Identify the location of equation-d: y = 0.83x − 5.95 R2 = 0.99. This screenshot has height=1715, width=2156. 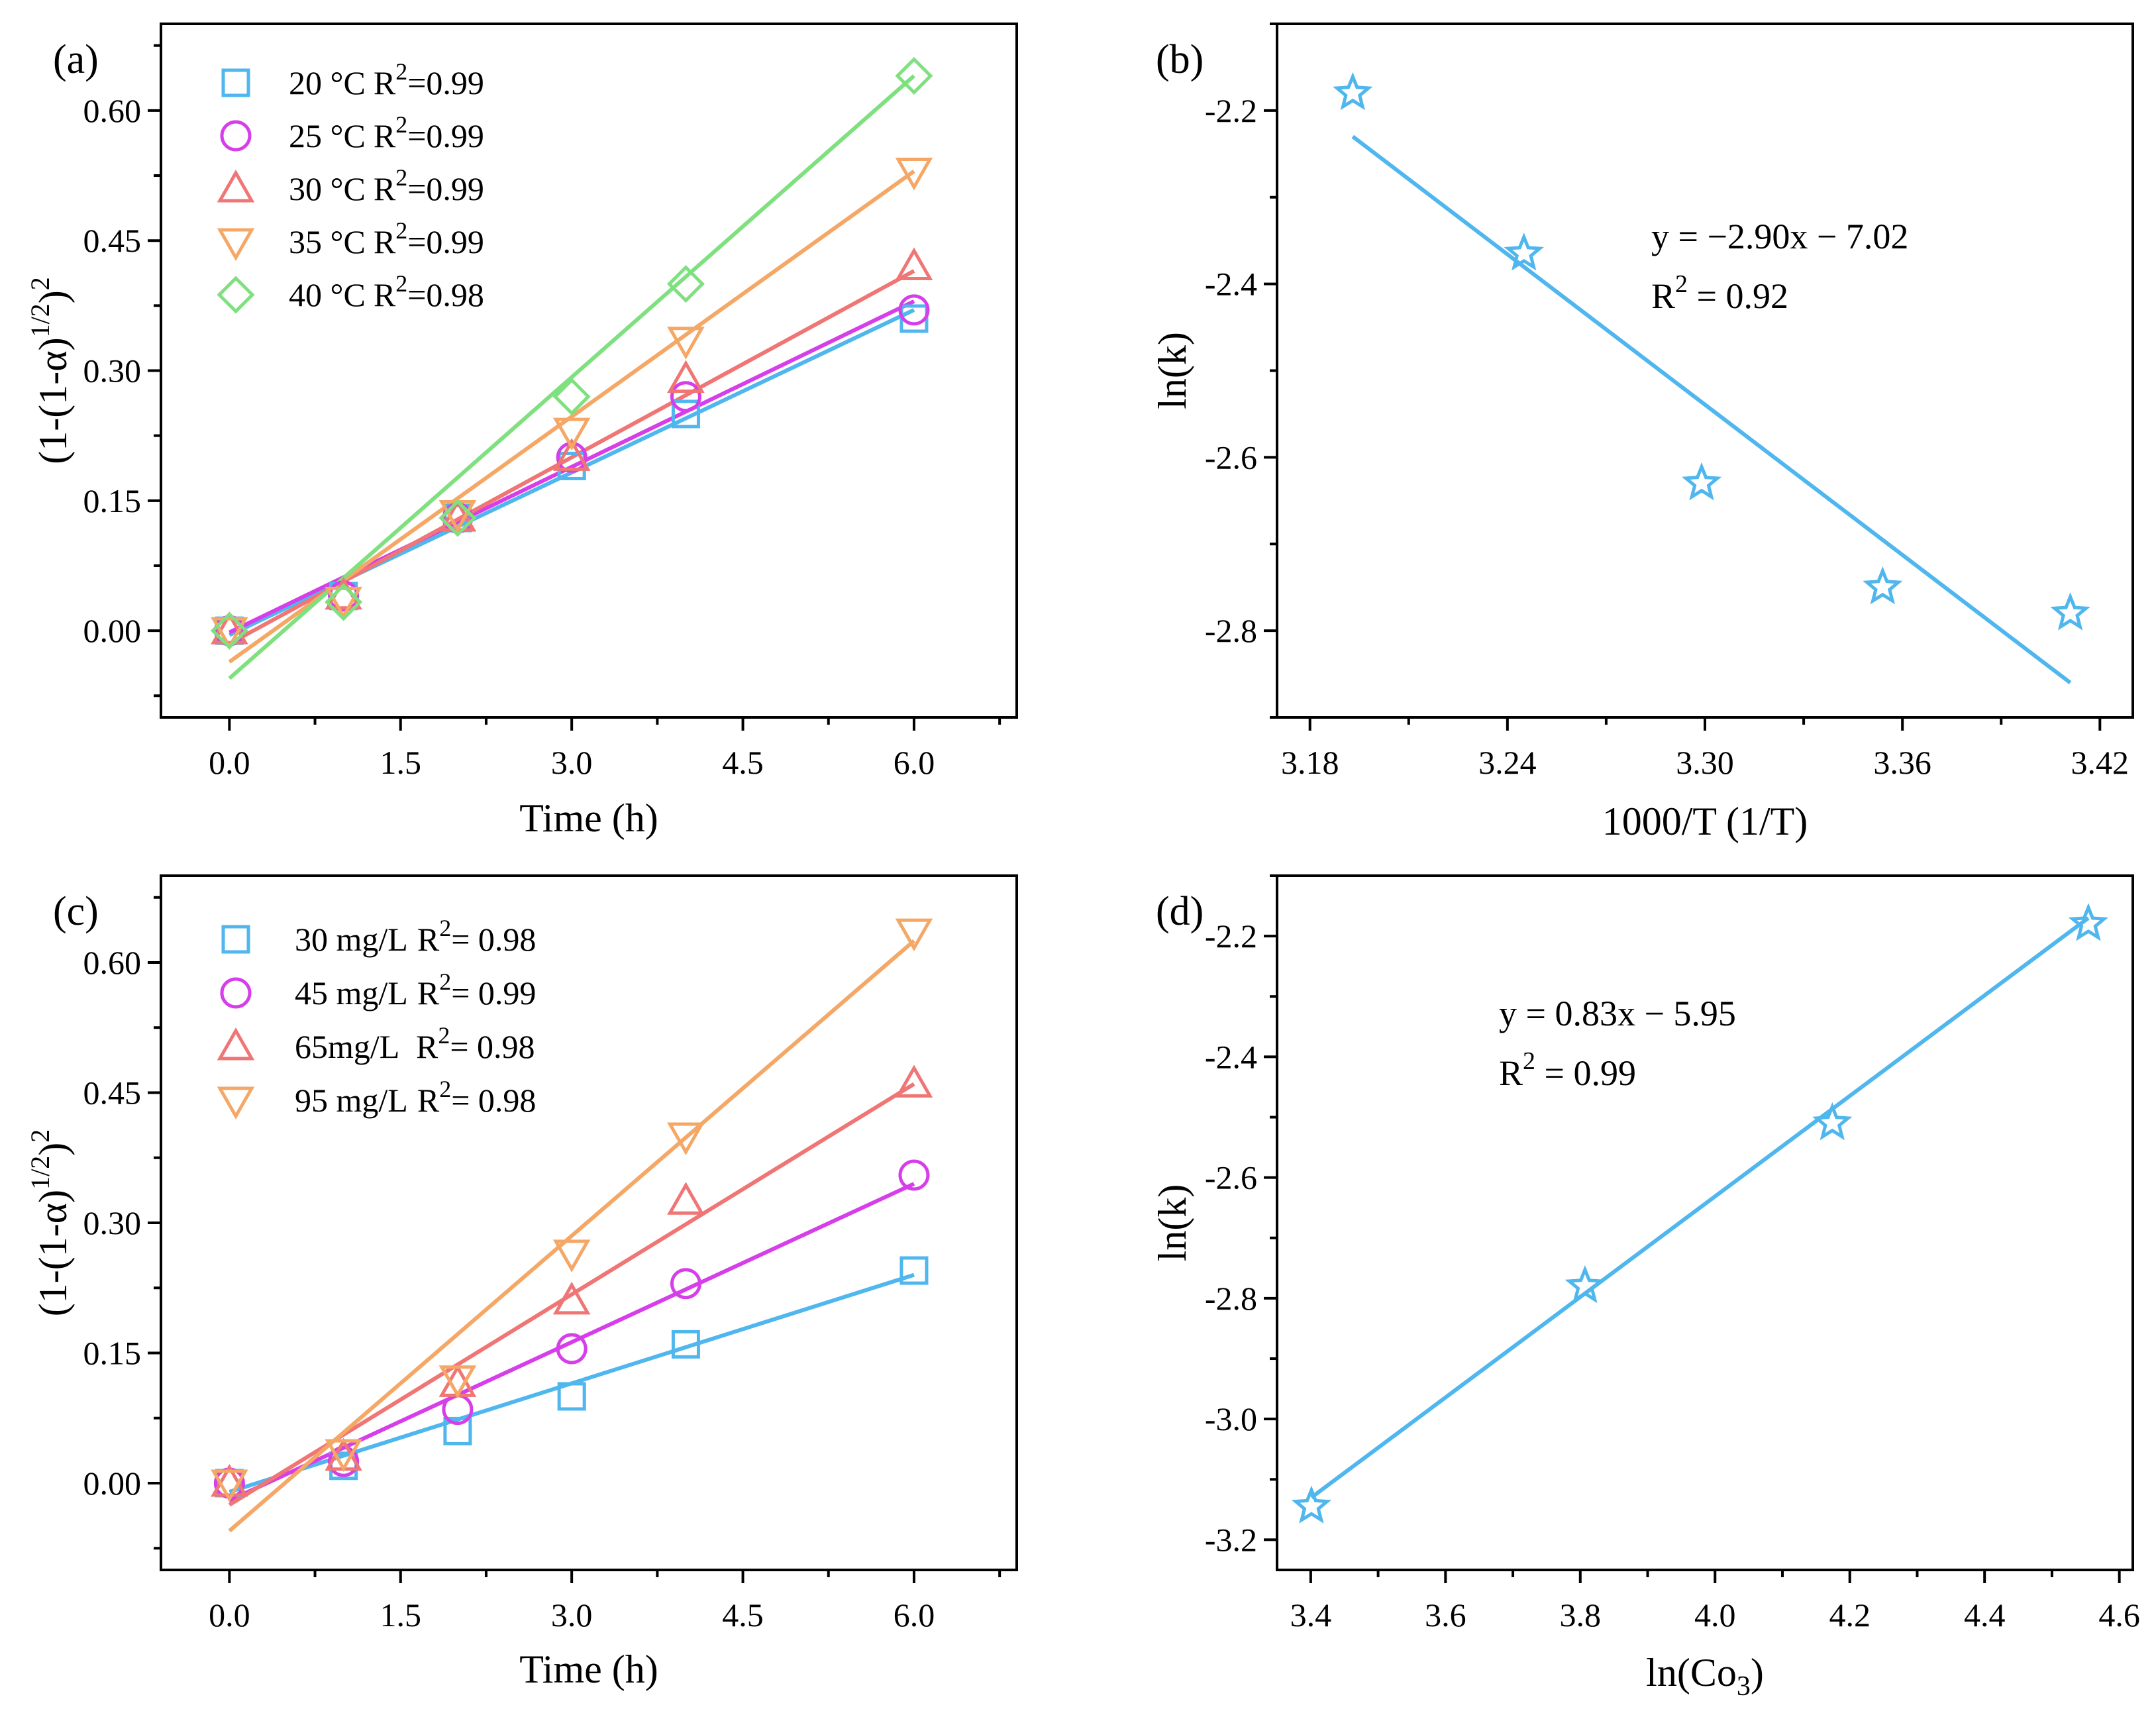
(1617, 1043).